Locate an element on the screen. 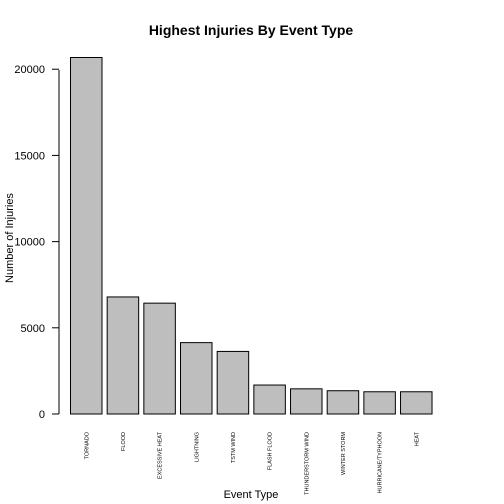  chart-title: Highest Injuries By Event Type is located at coordinates (251, 30).